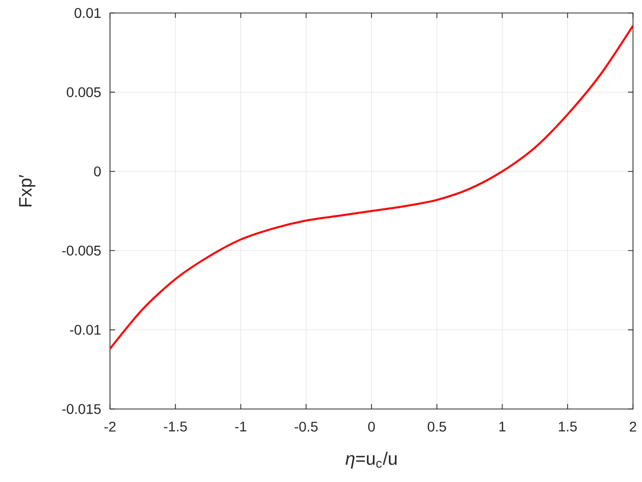 This screenshot has width=642, height=482. What do you see at coordinates (371, 427) in the screenshot?
I see `x-tick-label: 0` at bounding box center [371, 427].